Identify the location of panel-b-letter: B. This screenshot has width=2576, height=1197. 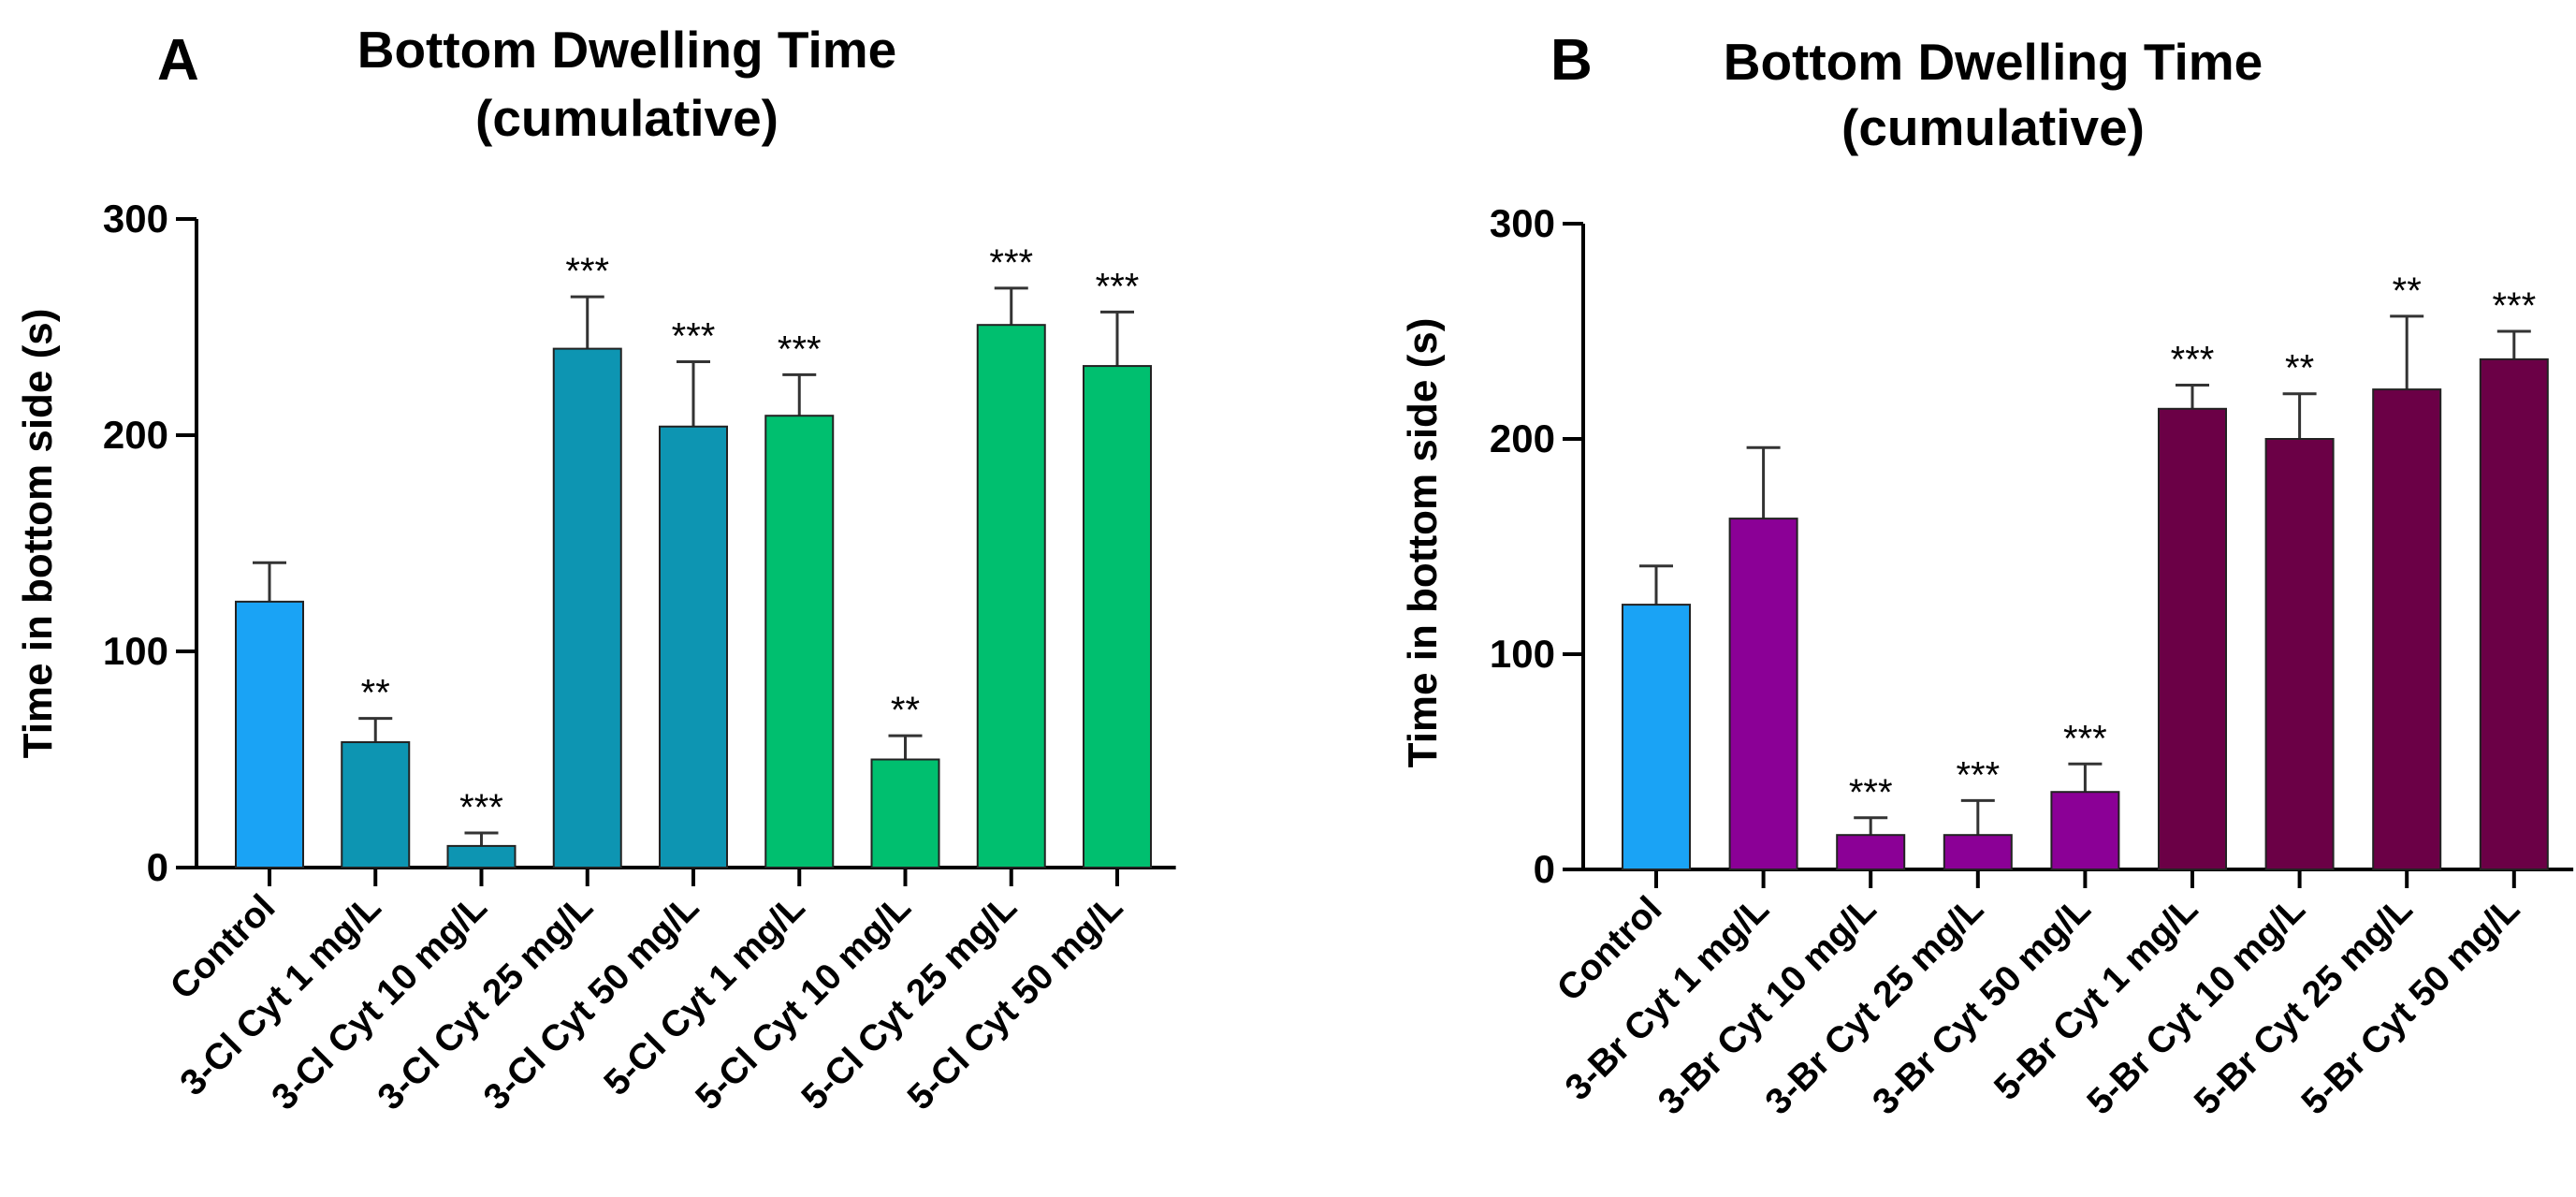
(1571, 60).